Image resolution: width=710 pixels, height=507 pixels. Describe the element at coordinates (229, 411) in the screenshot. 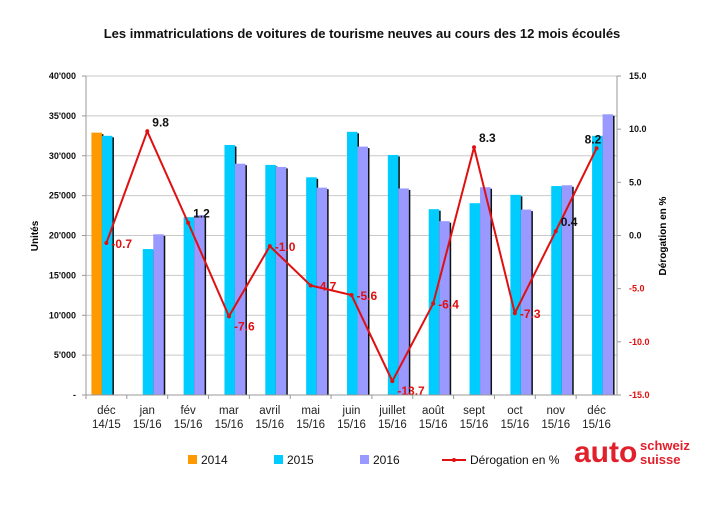

I see `x-tick-label: mar` at that location.